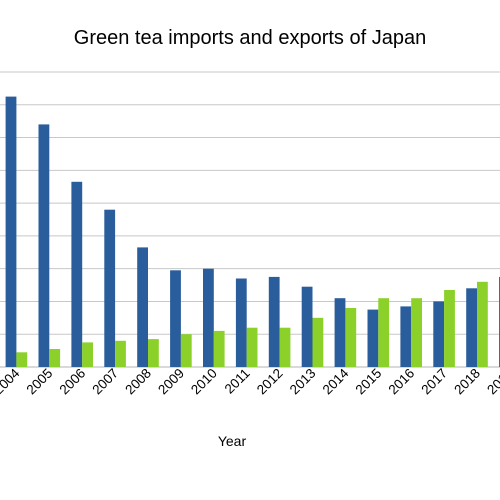  I want to click on bar-series-2-2005, so click(55, 358).